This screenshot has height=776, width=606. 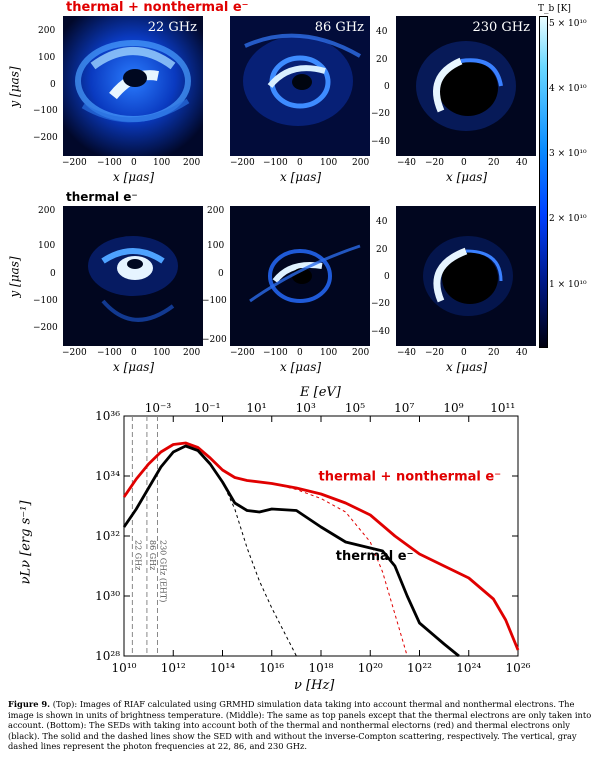 I want to click on black-series-label: thermal e⁻, so click(x=375, y=556).